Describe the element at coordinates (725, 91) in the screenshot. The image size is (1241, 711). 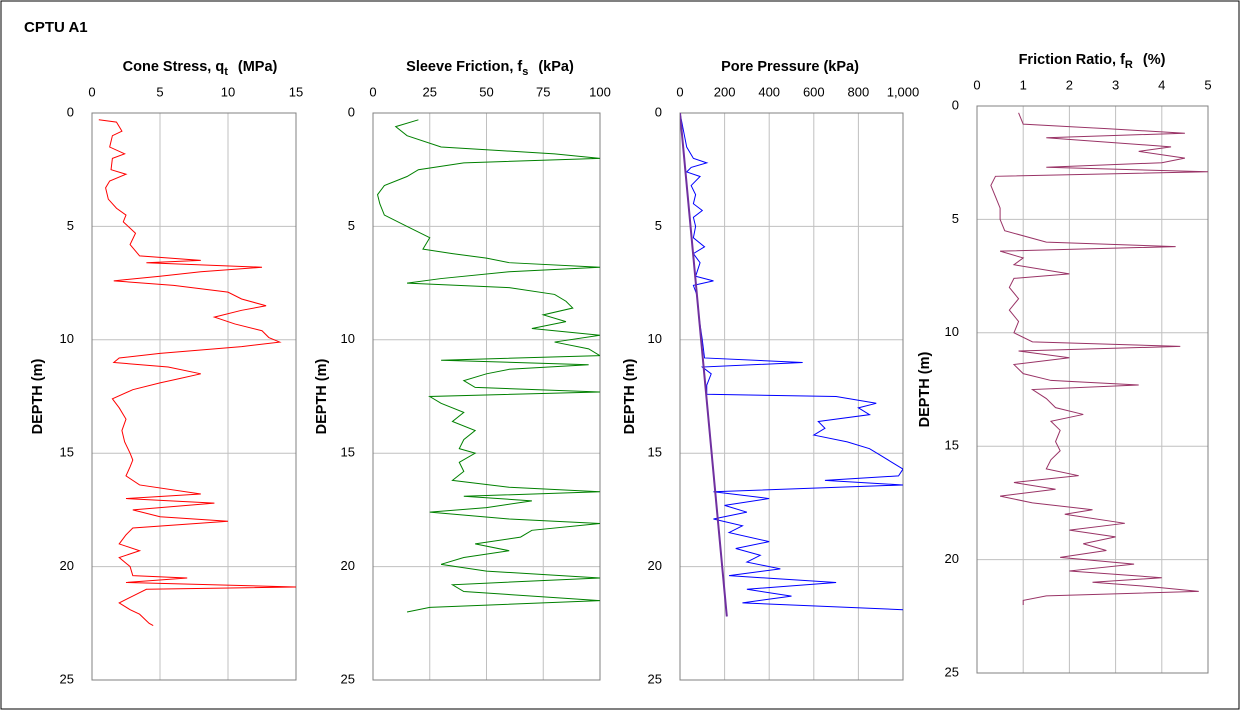
I see `x-tick-label: 200` at that location.